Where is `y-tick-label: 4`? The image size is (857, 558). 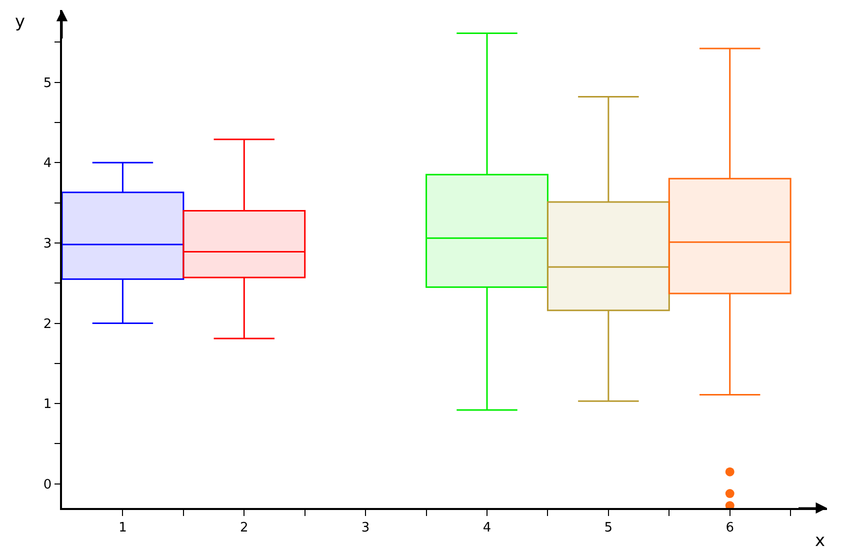
y-tick-label: 4 is located at coordinates (47, 164).